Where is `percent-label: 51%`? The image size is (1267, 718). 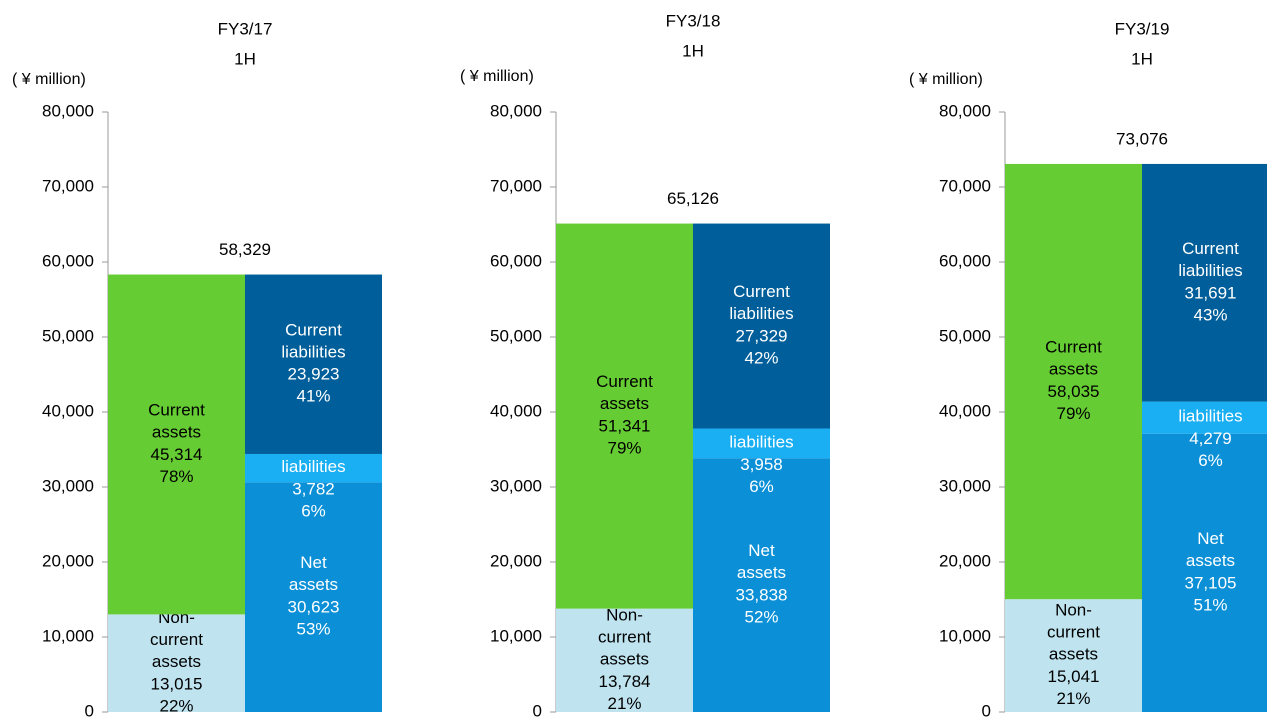
percent-label: 51% is located at coordinates (1210, 604).